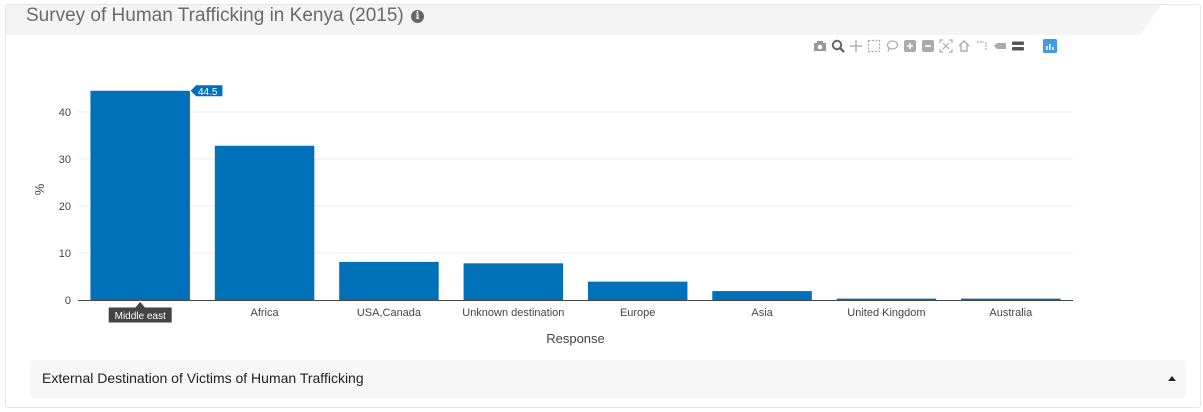  What do you see at coordinates (820, 46) in the screenshot?
I see `camera-icon` at bounding box center [820, 46].